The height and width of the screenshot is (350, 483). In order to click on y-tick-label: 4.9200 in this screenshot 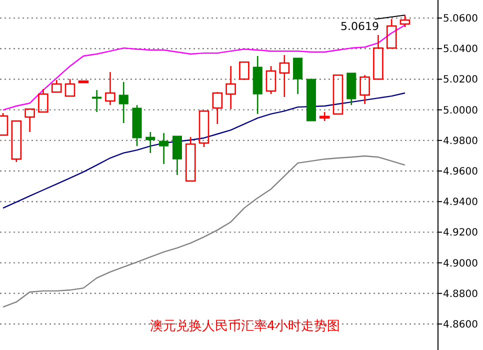, I will do `click(460, 233)`.